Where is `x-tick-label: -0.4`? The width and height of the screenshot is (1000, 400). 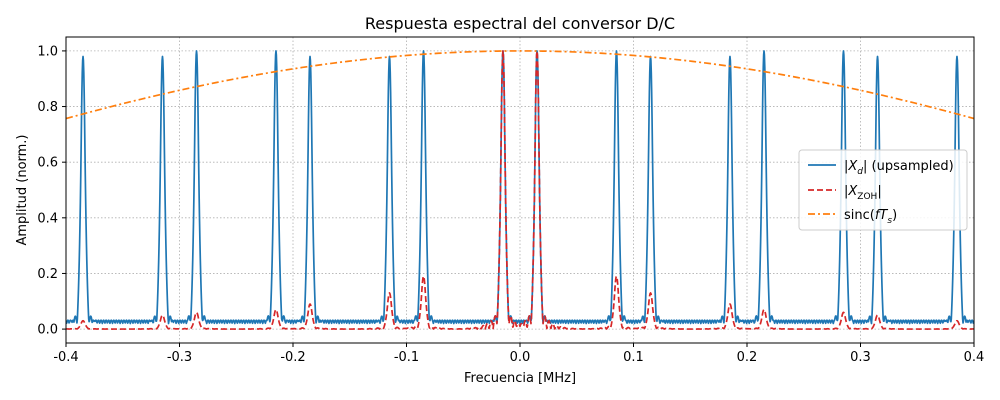 x-tick-label: -0.4 is located at coordinates (65, 357).